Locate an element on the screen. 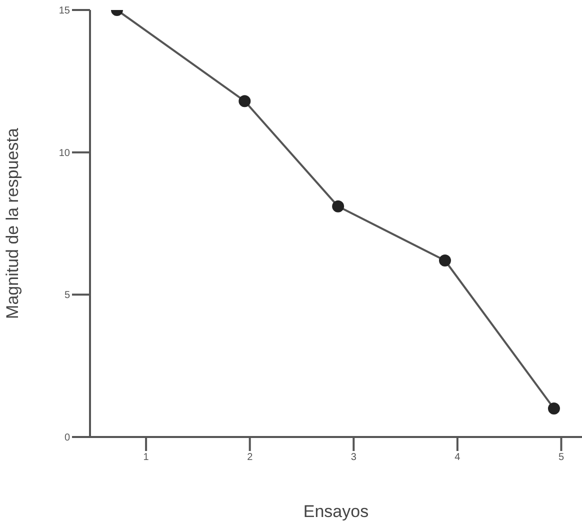  y-tick-label: 0 is located at coordinates (67, 438).